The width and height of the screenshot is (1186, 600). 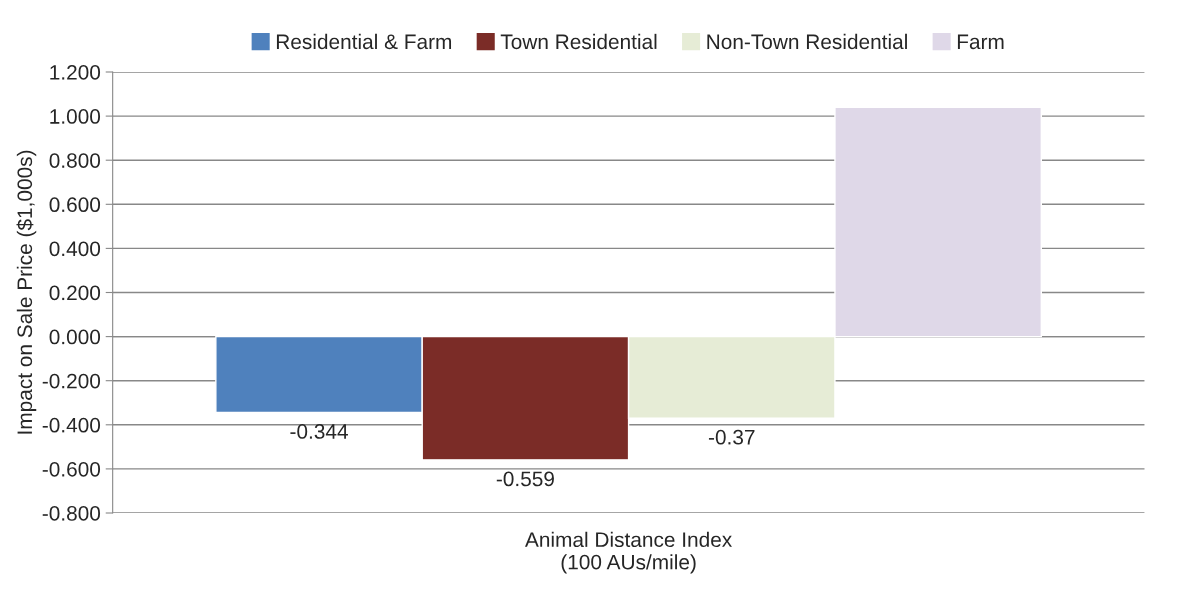 What do you see at coordinates (26, 292) in the screenshot?
I see `y-axis-title: Impact on Sale Price ($1,000s)` at bounding box center [26, 292].